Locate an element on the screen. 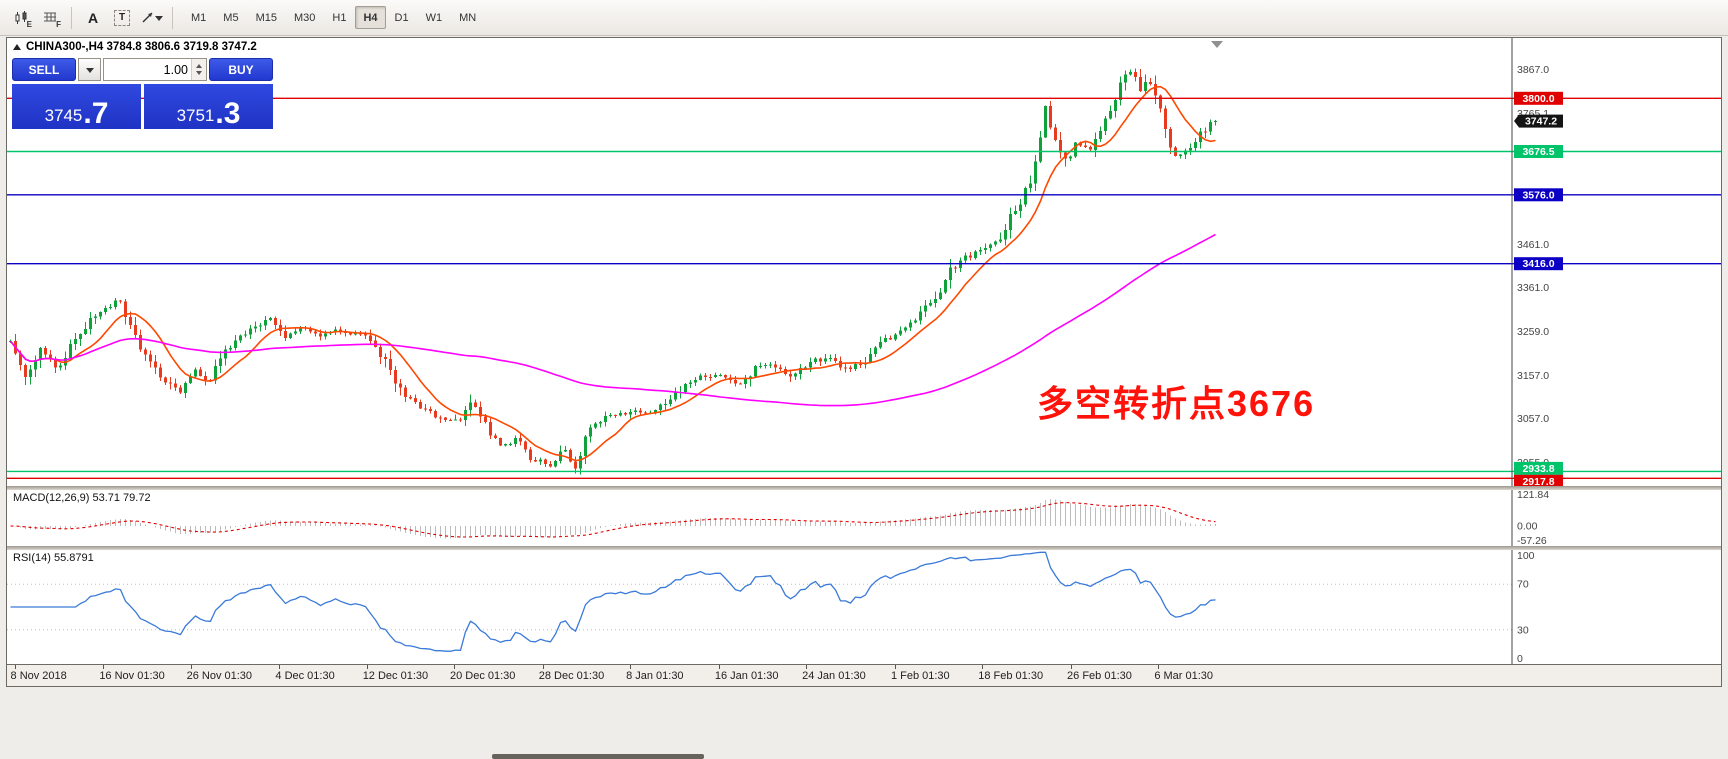  timeframe-m5-button: M5 is located at coordinates (230, 17).